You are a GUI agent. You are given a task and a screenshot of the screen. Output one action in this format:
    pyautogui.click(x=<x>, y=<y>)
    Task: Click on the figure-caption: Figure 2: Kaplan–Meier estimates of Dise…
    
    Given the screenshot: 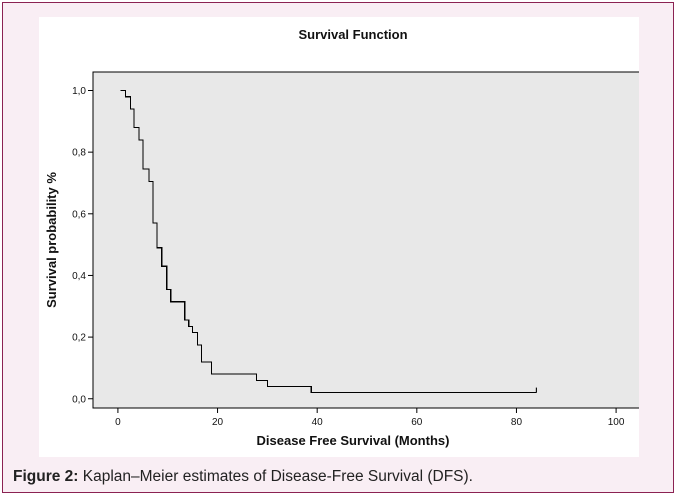 What is the action you would take?
    pyautogui.click(x=243, y=477)
    